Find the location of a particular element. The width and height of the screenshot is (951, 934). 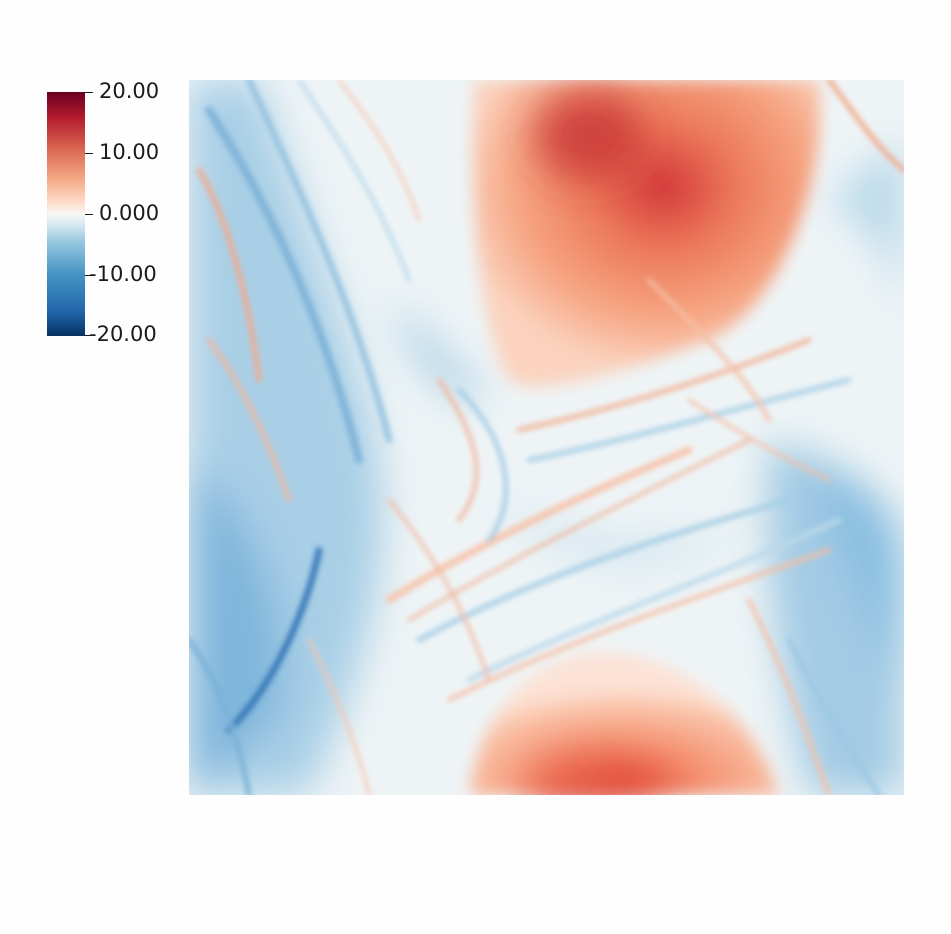

colorbar-gradient is located at coordinates (66, 214).